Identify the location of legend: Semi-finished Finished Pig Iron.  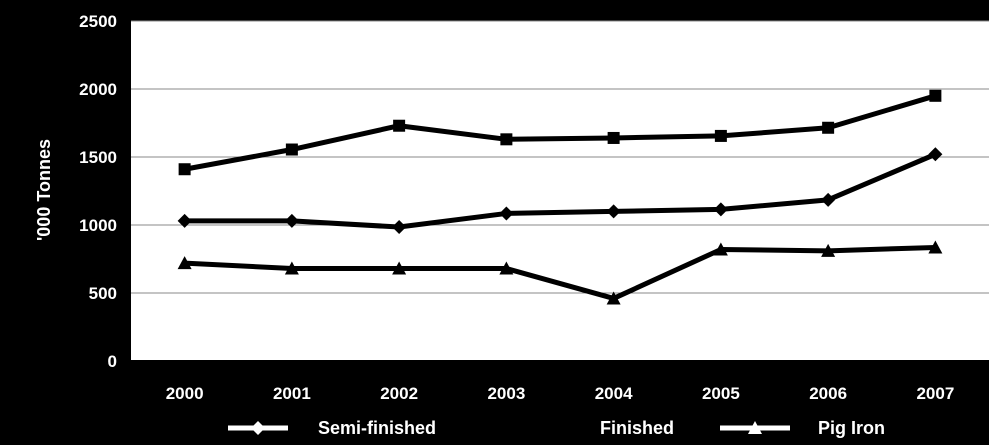
(556, 428).